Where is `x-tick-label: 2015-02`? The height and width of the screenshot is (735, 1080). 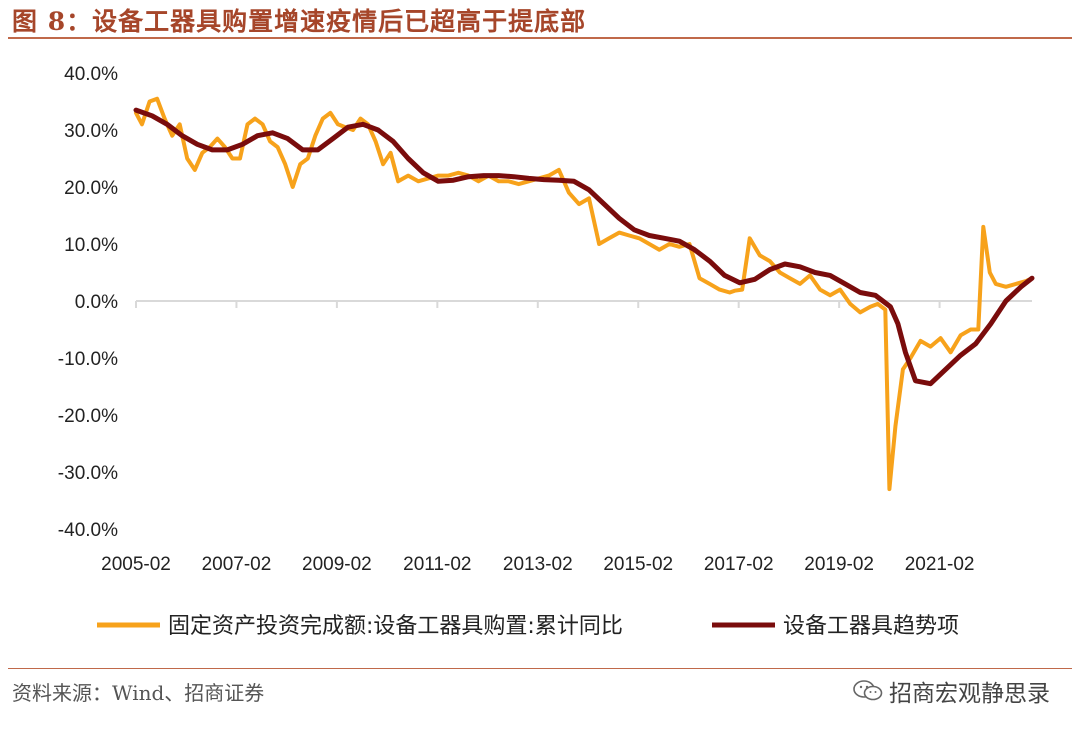 x-tick-label: 2015-02 is located at coordinates (638, 564).